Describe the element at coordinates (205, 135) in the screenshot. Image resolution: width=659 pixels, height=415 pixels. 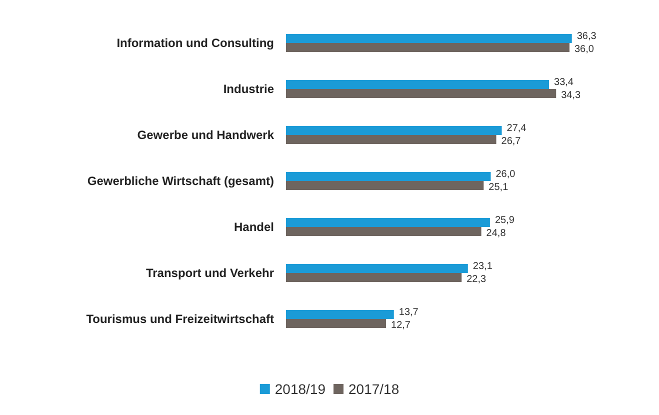
I see `y-tick-label: Gewerbe und Handwerk` at that location.